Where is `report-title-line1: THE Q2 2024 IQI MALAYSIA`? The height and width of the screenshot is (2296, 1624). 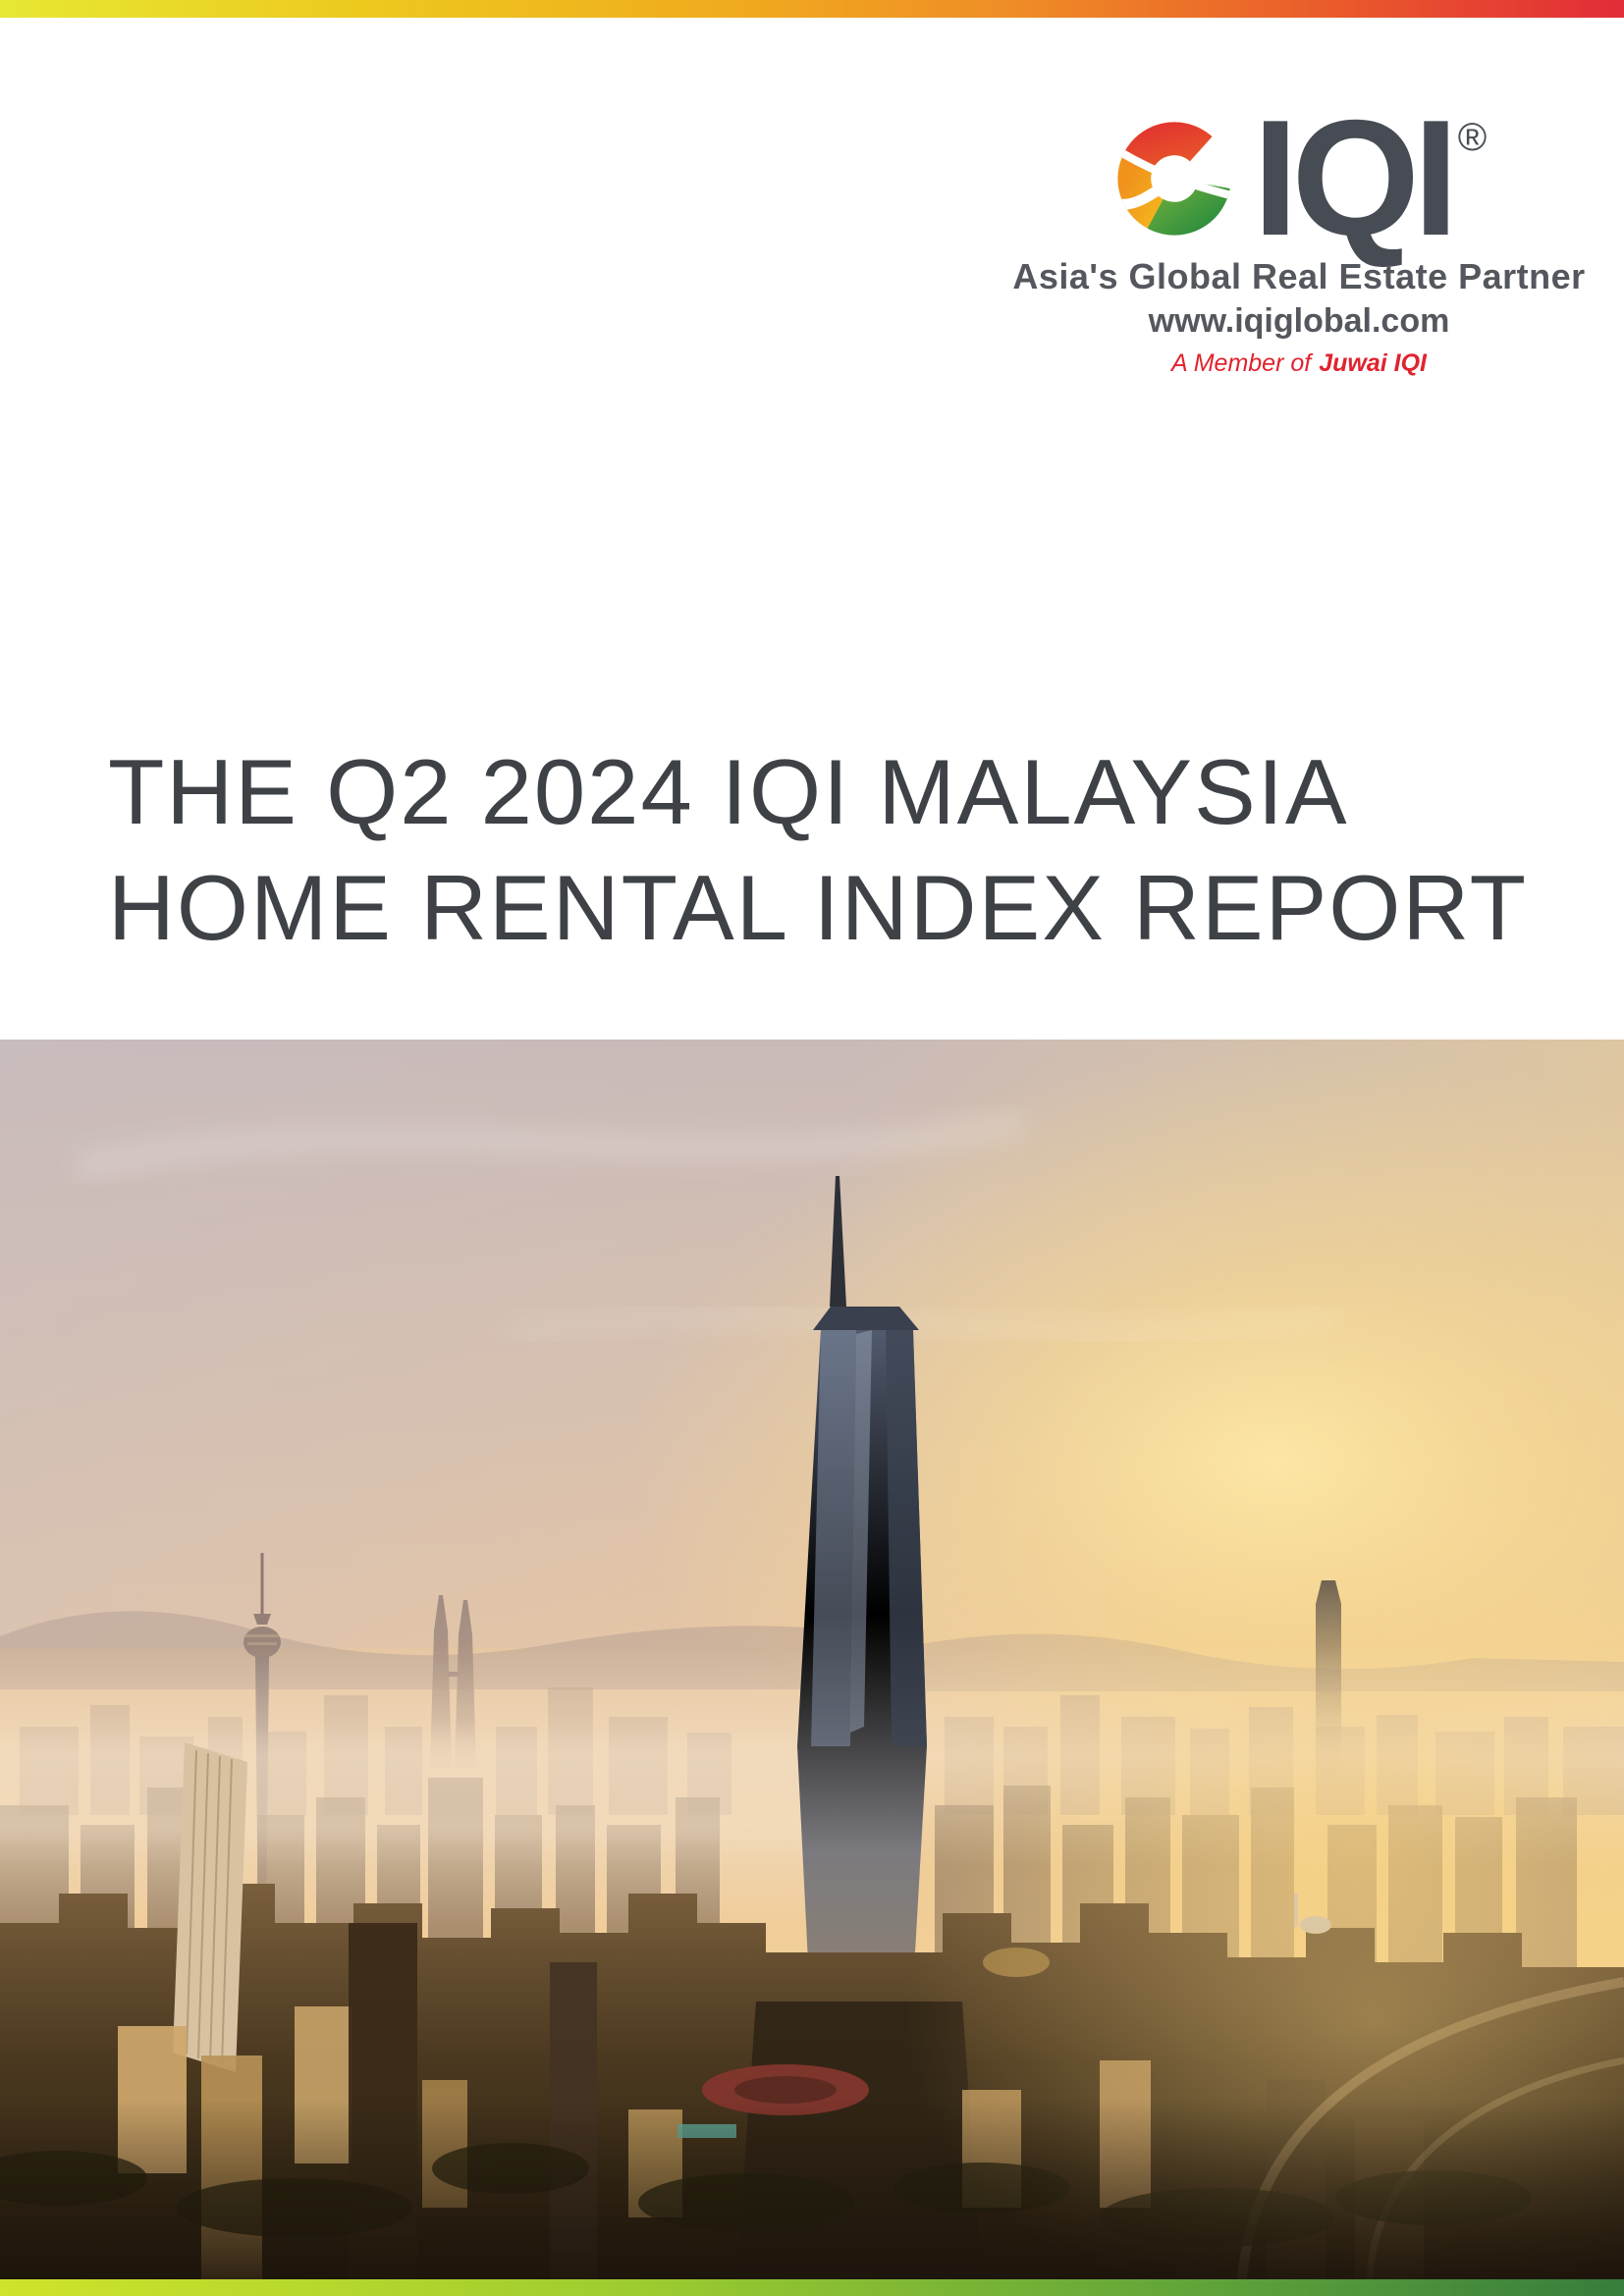
report-title-line1: THE Q2 2024 IQI MALAYSIA is located at coordinates (728, 791).